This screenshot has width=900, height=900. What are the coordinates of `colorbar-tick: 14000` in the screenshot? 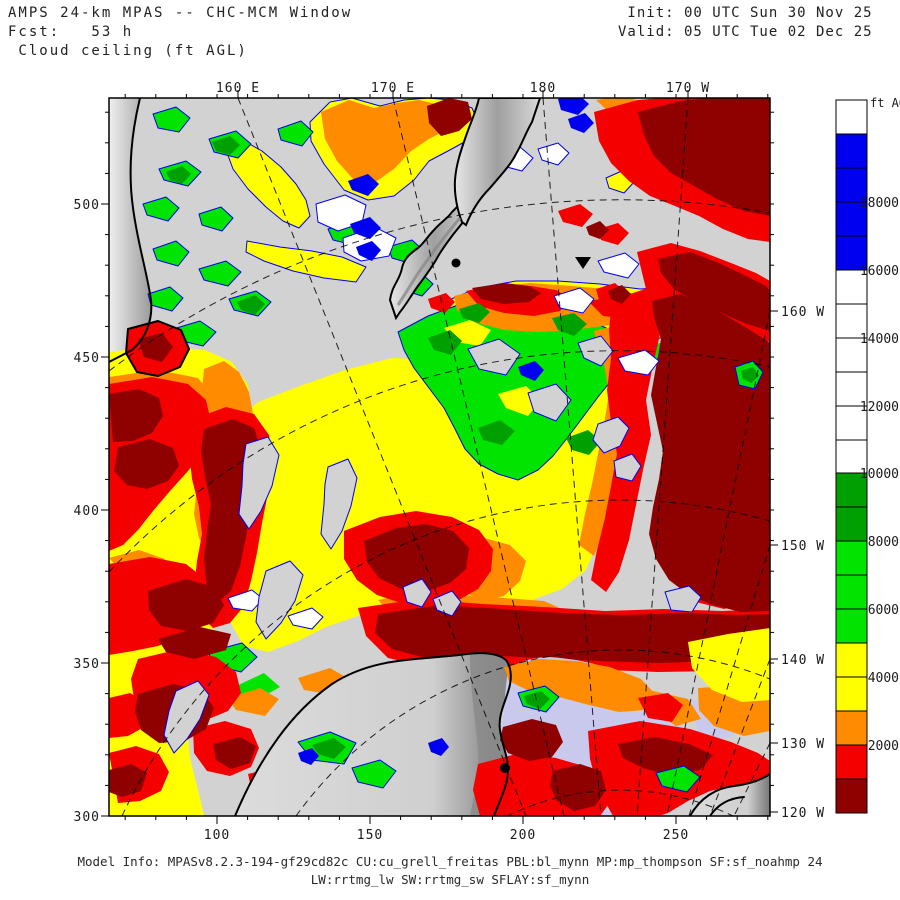 It's located at (879, 339).